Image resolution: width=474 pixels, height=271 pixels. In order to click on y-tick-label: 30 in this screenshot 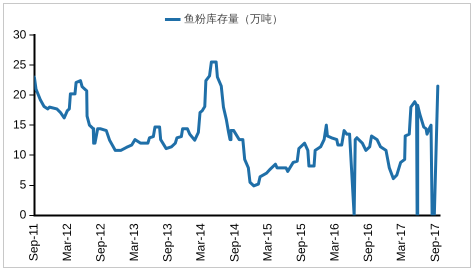, I will do `click(19, 34)`.